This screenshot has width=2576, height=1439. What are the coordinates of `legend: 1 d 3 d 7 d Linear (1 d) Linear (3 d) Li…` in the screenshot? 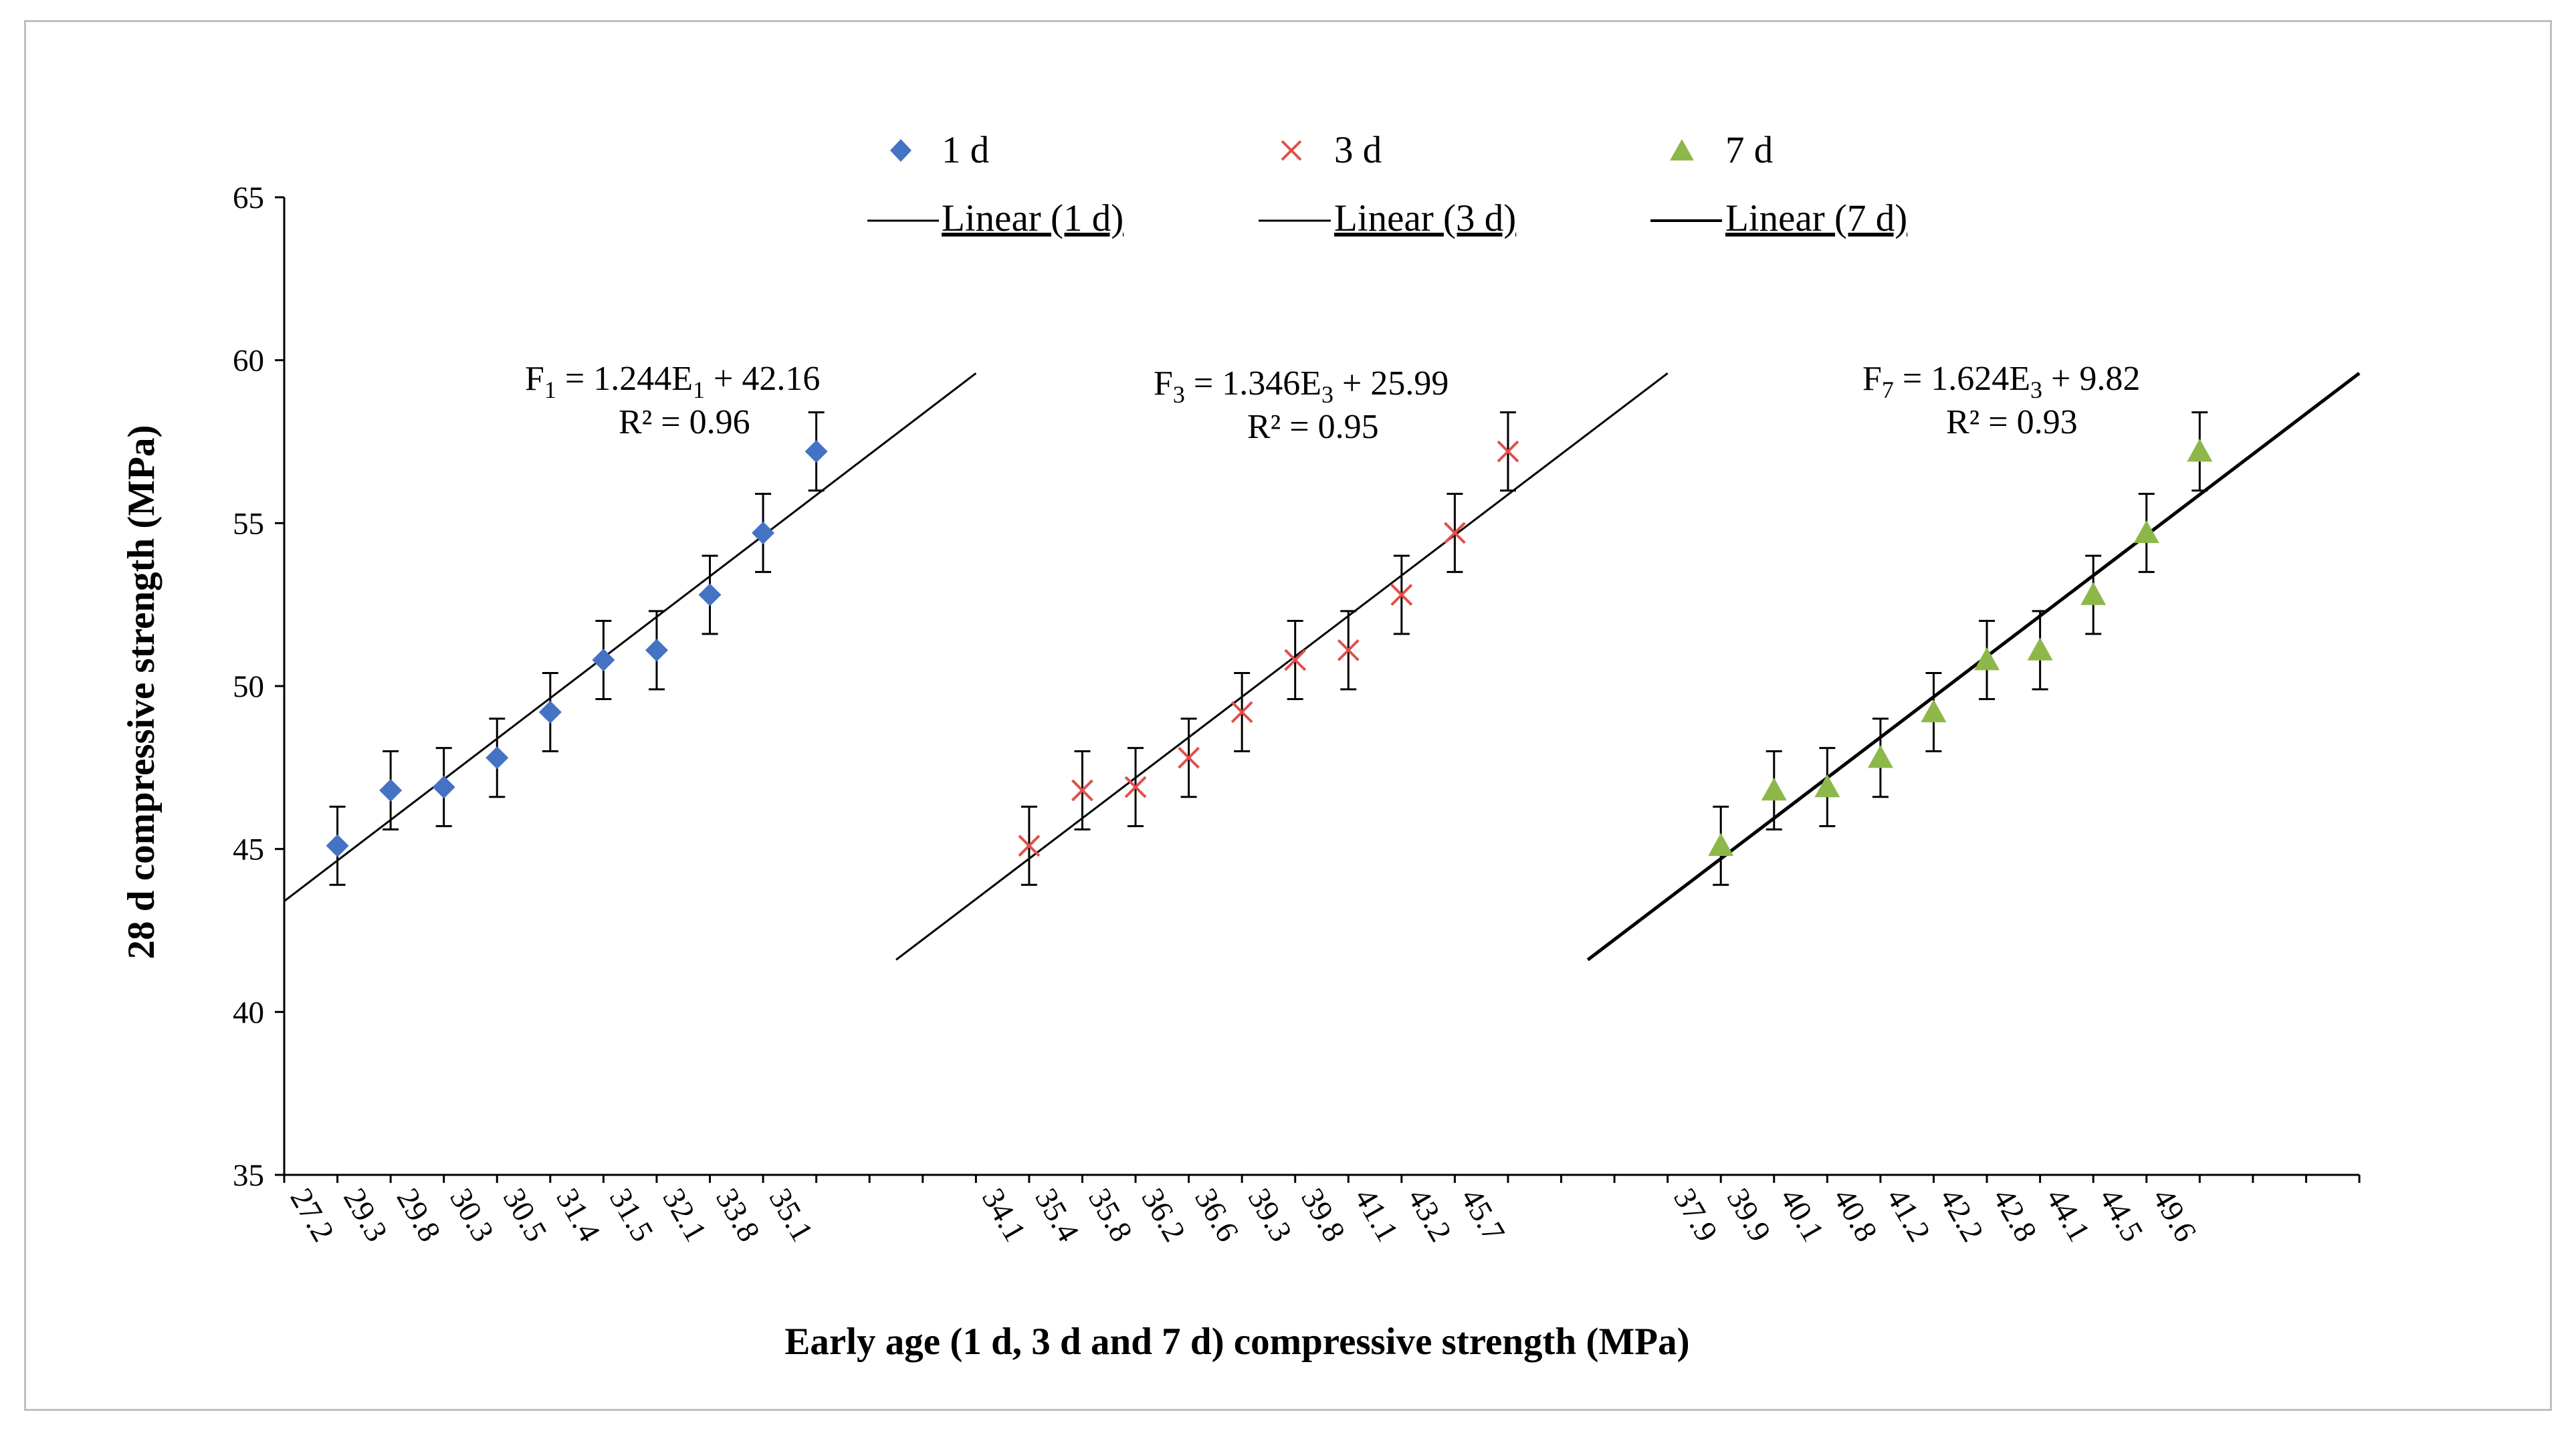 It's located at (1387, 184).